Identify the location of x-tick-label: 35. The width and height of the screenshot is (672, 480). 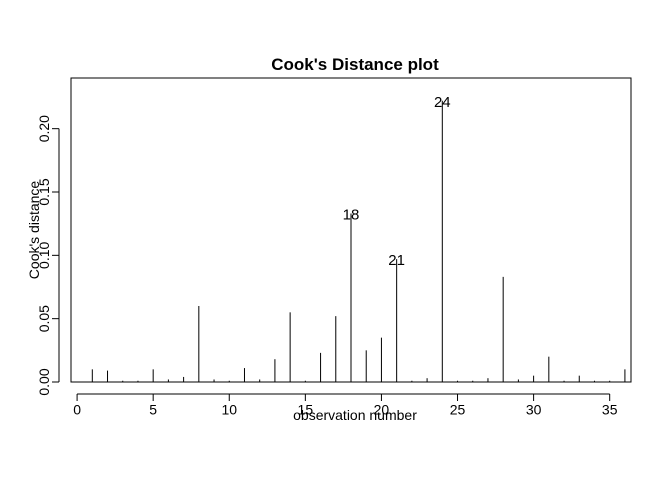
(610, 409).